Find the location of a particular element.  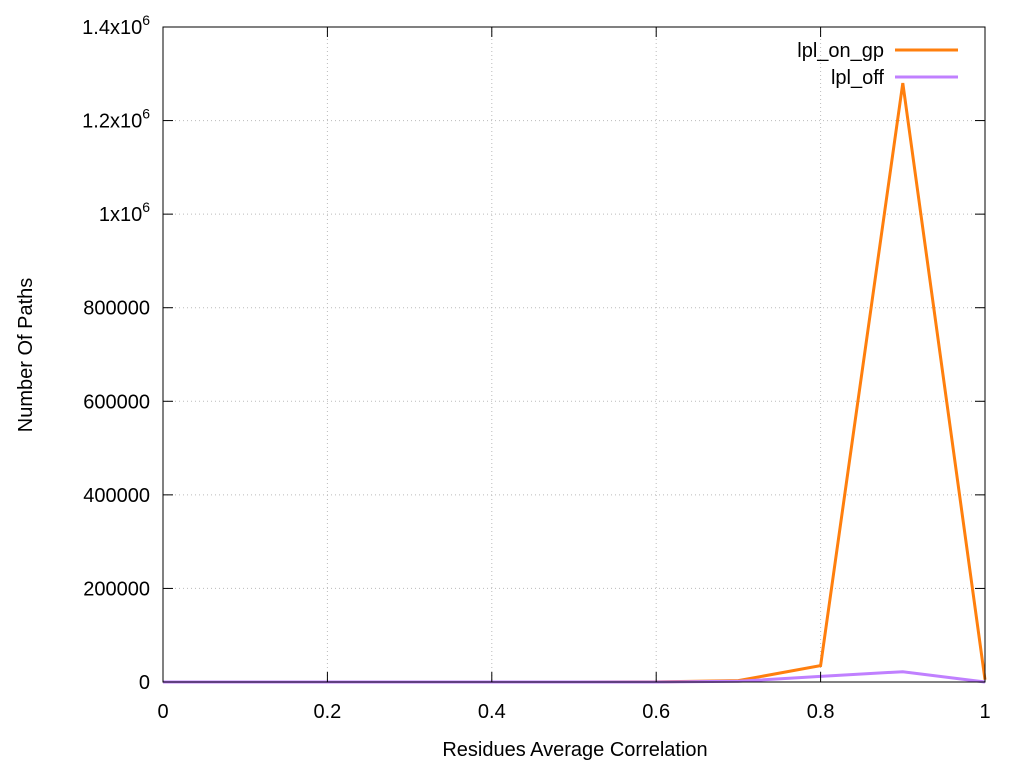

y-tick-label: 0 is located at coordinates (144, 683).